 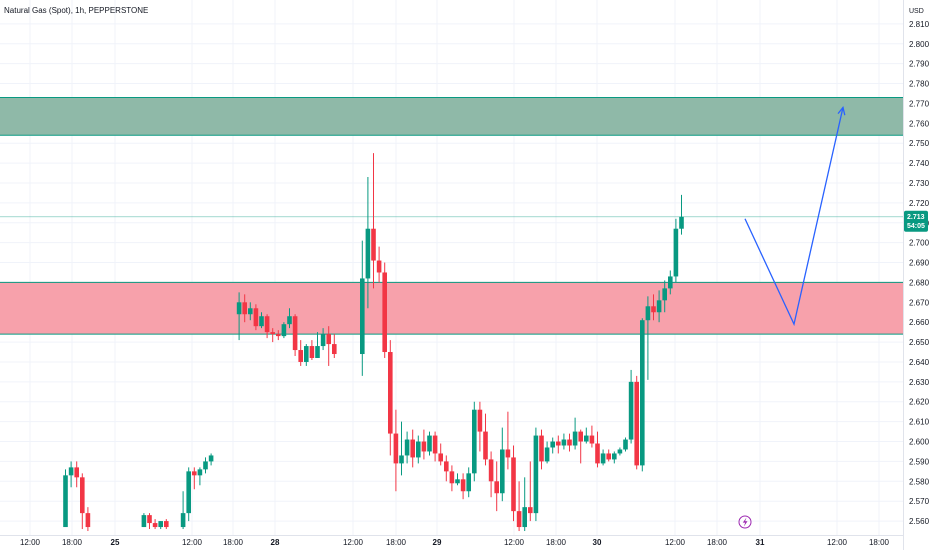 I want to click on price-tick-label: 2.700, so click(x=919, y=243).